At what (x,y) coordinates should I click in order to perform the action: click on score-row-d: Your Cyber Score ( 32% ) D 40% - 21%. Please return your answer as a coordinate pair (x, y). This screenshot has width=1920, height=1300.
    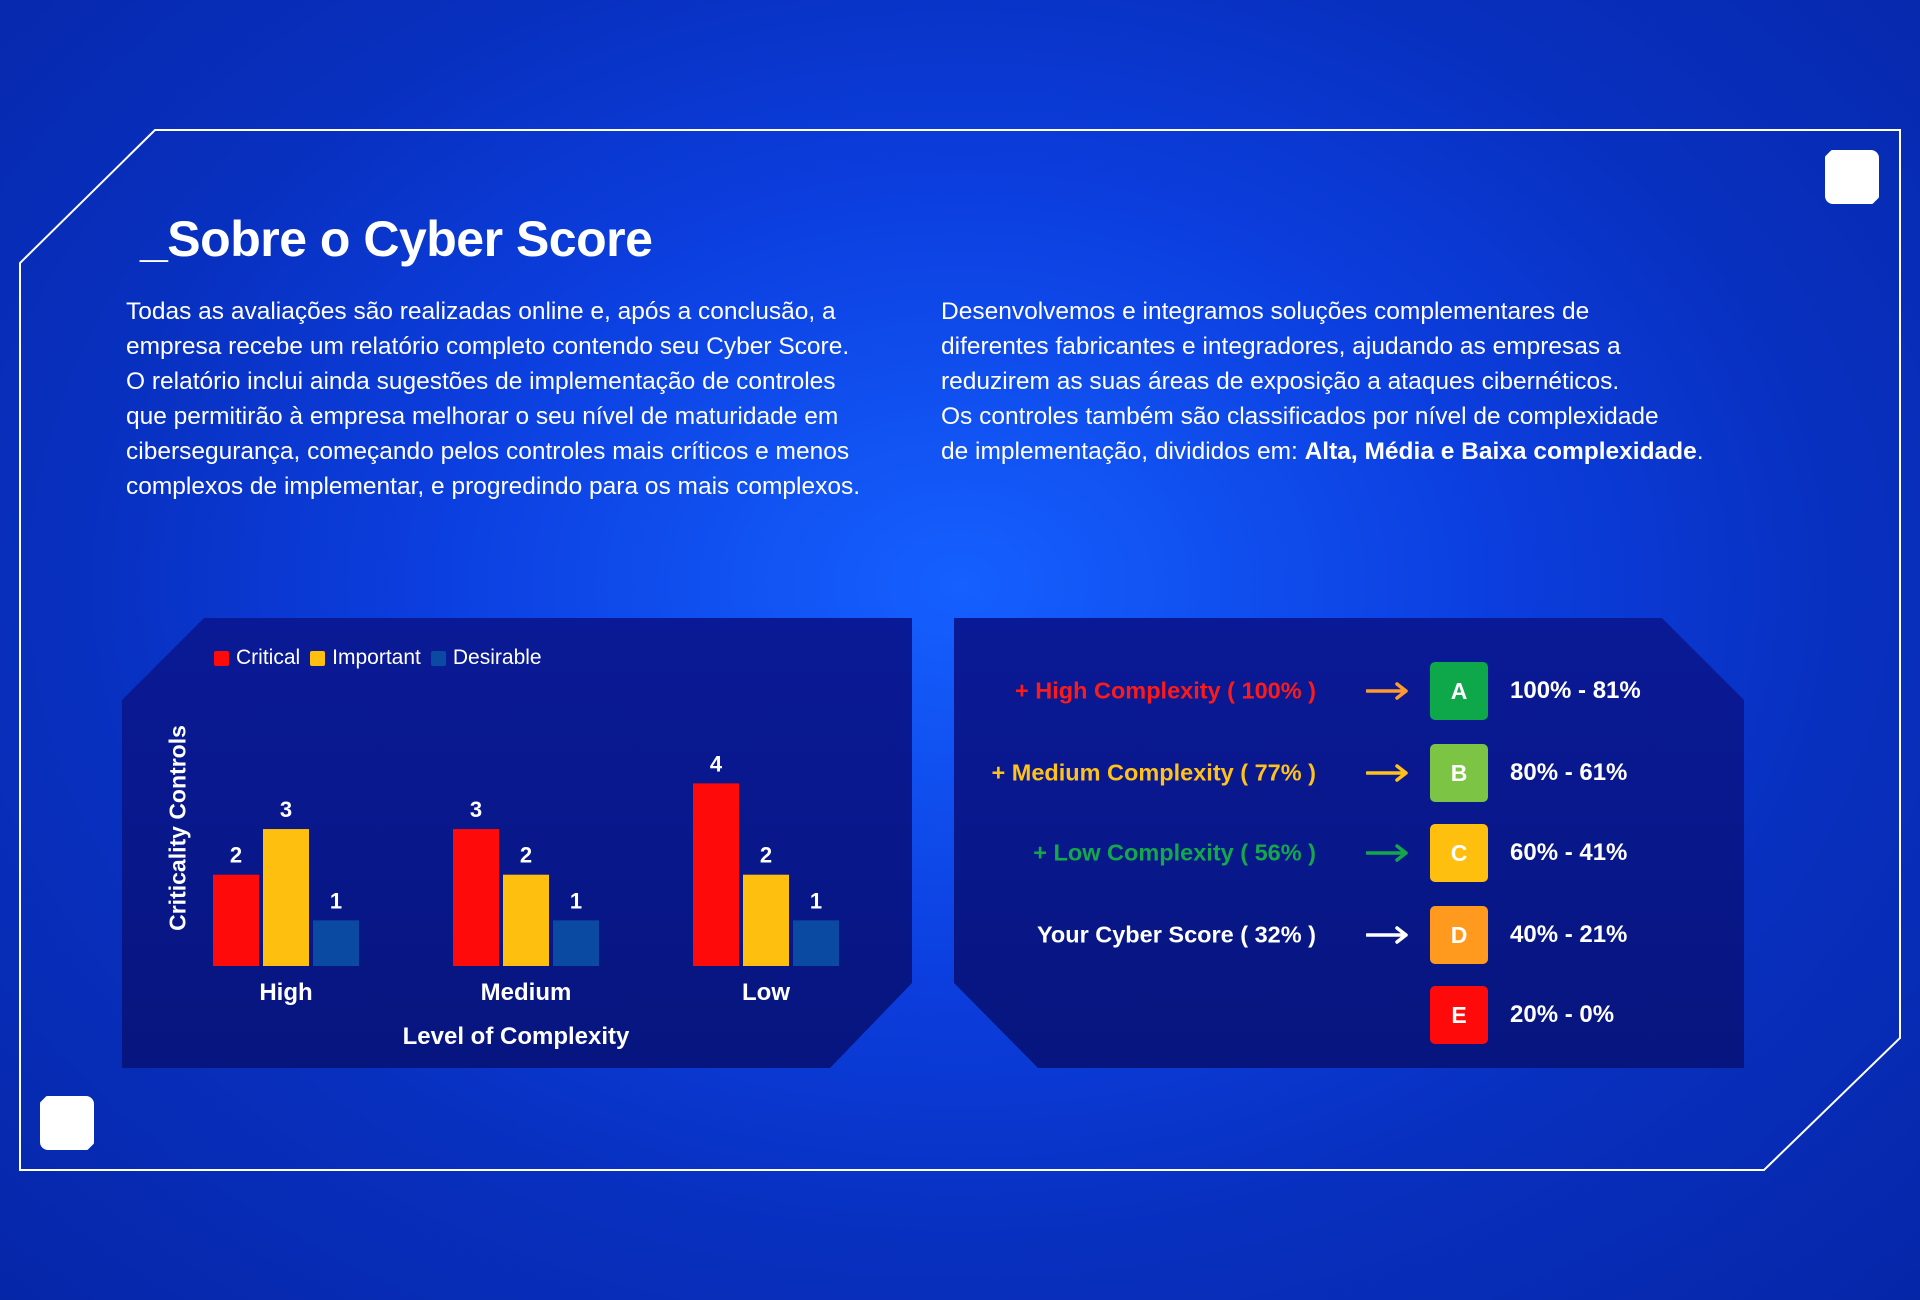
    Looking at the image, I should click on (1349, 935).